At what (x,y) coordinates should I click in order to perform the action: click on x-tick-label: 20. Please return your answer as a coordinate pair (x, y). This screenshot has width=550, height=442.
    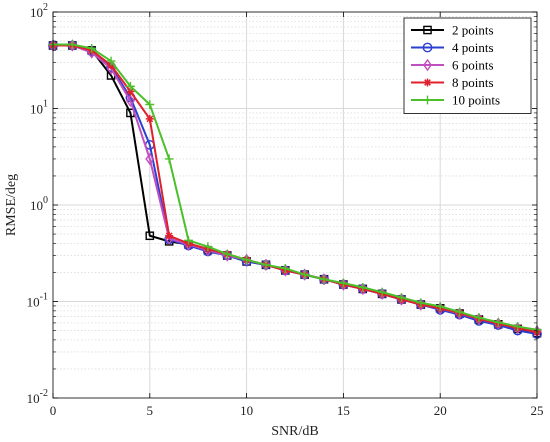
    Looking at the image, I should click on (440, 410).